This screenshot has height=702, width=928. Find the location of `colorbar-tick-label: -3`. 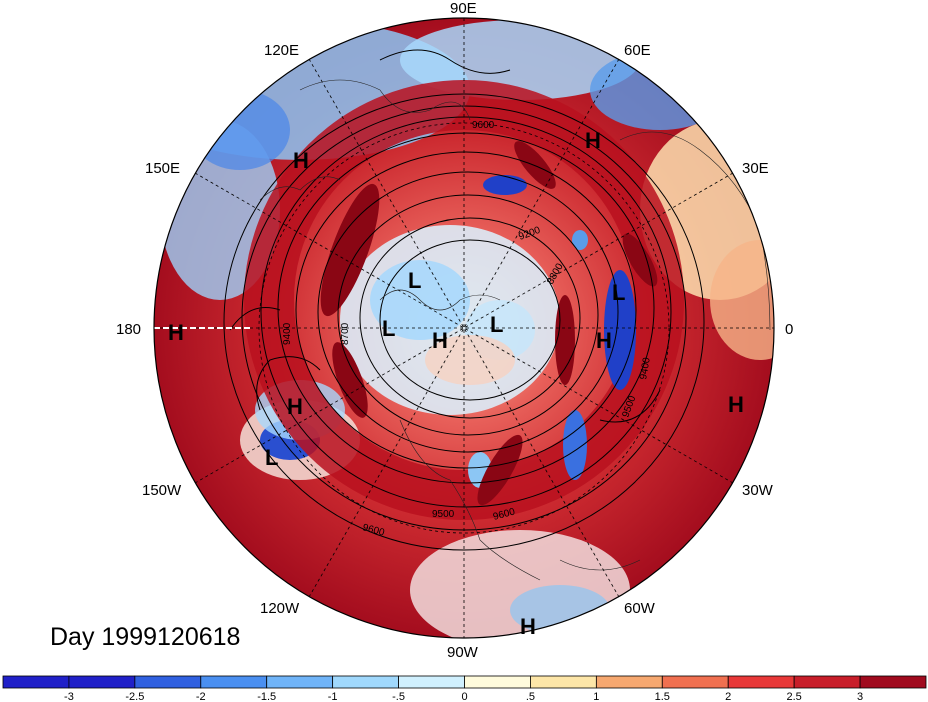

colorbar-tick-label: -3 is located at coordinates (69, 696).